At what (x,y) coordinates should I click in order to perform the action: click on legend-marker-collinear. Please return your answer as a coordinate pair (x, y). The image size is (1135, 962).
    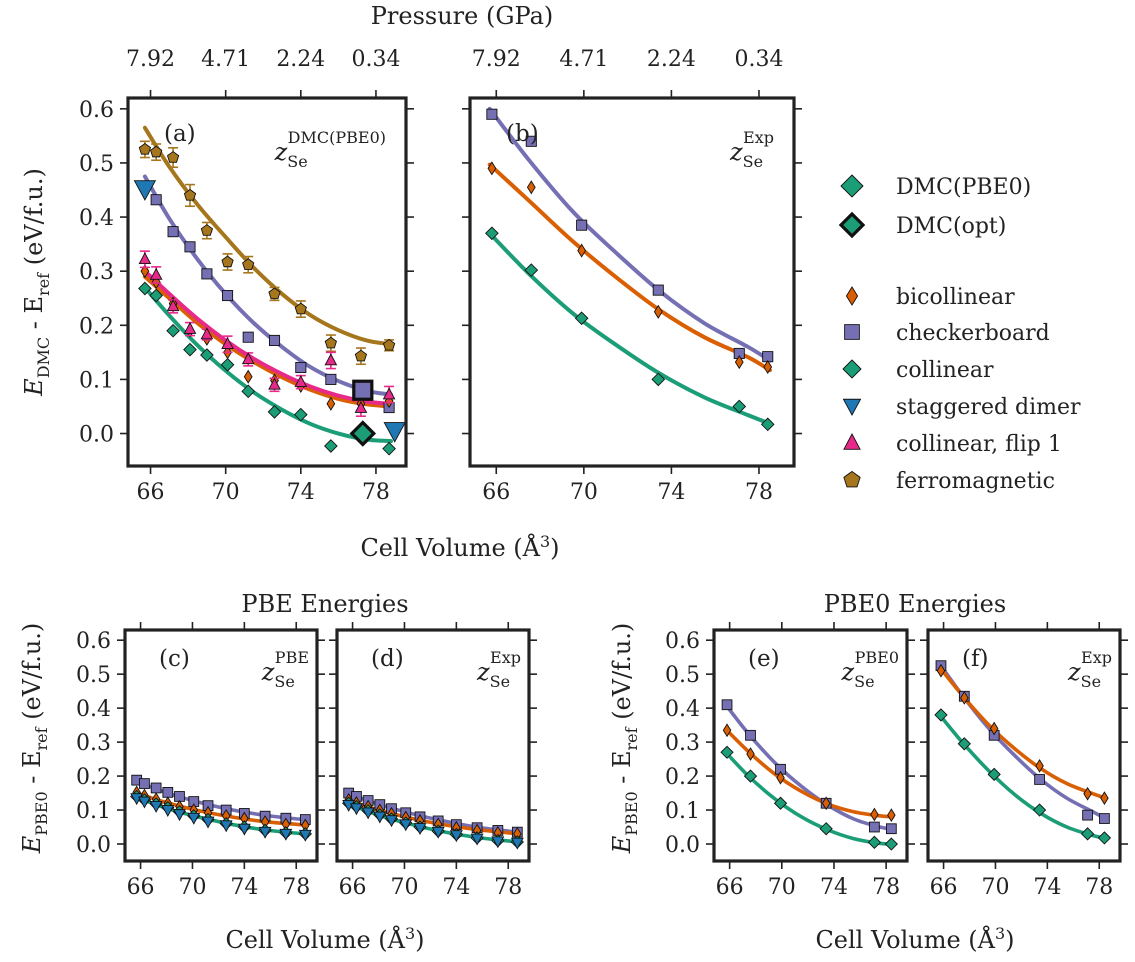
    Looking at the image, I should click on (852, 369).